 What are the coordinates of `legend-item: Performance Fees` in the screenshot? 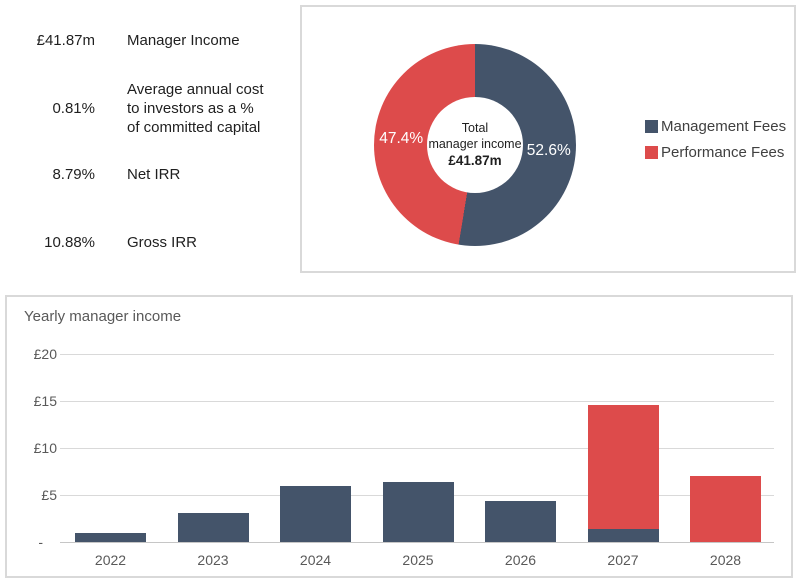 It's located at (715, 152).